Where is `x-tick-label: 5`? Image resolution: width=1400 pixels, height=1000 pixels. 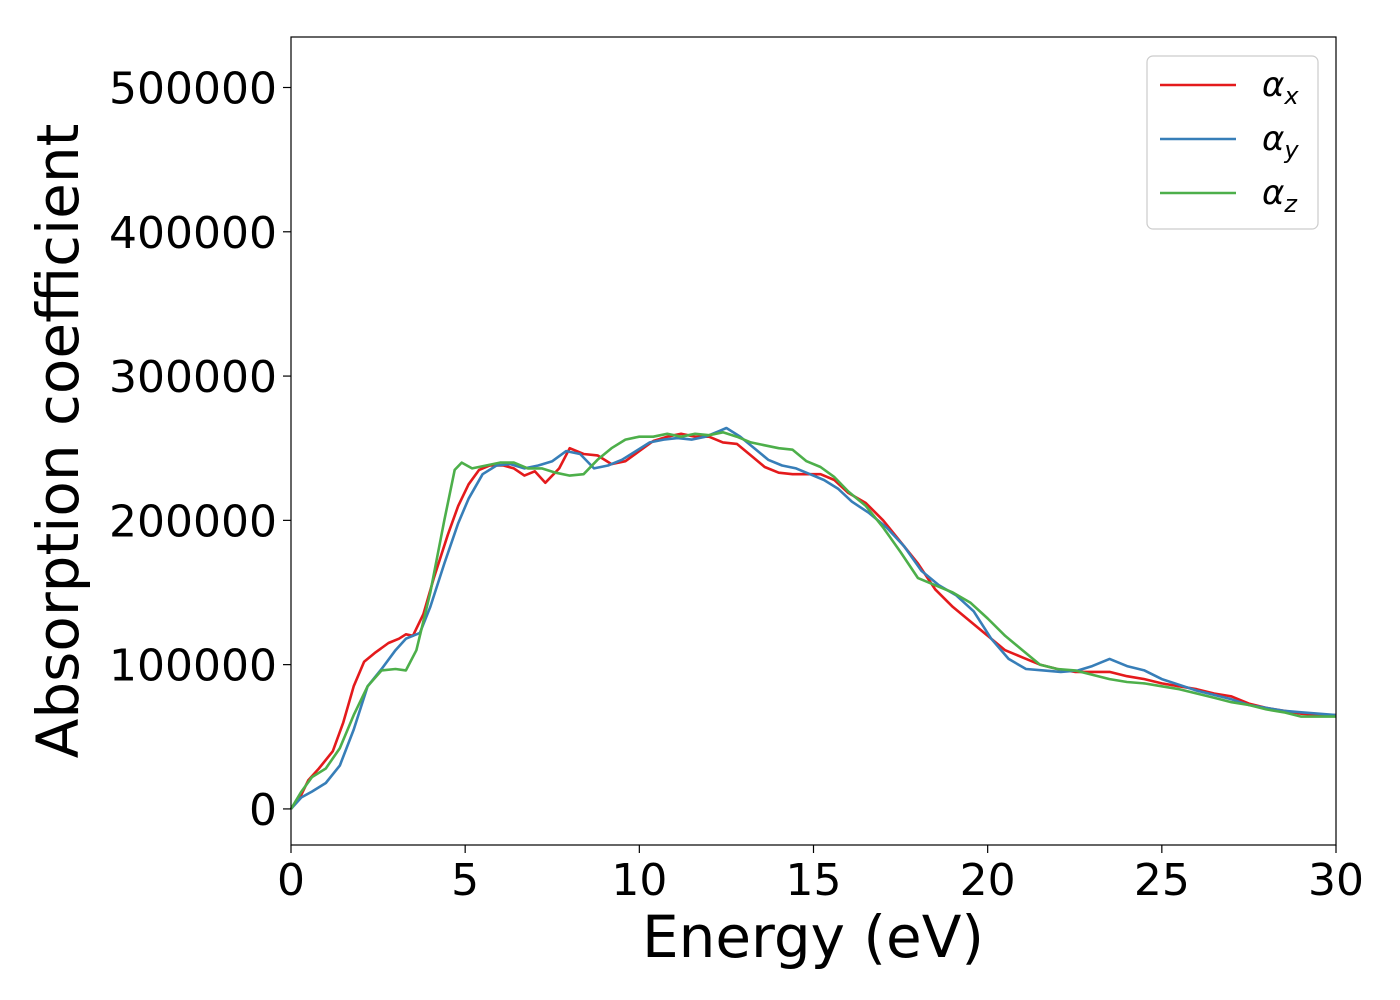
x-tick-label: 5 is located at coordinates (465, 880).